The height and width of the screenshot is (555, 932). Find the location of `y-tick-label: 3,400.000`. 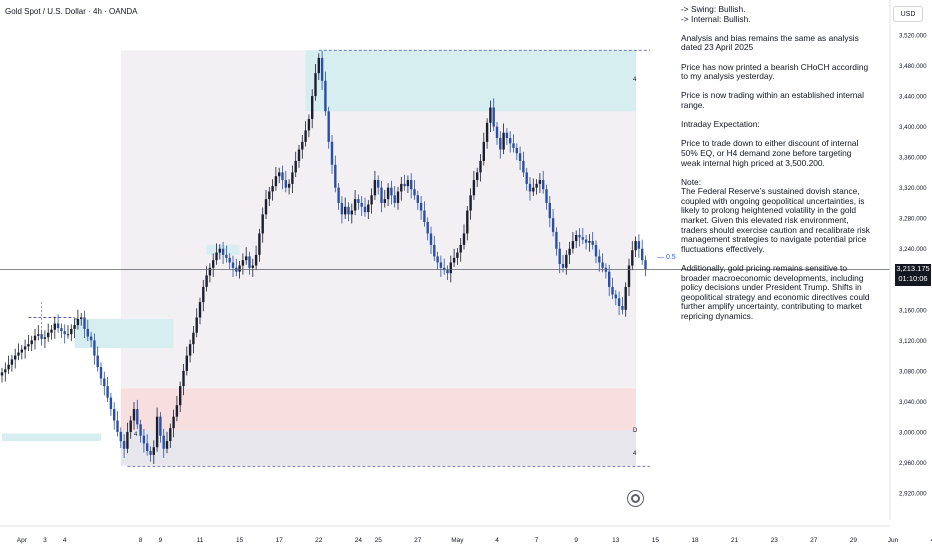

y-tick-label: 3,400.000 is located at coordinates (913, 127).